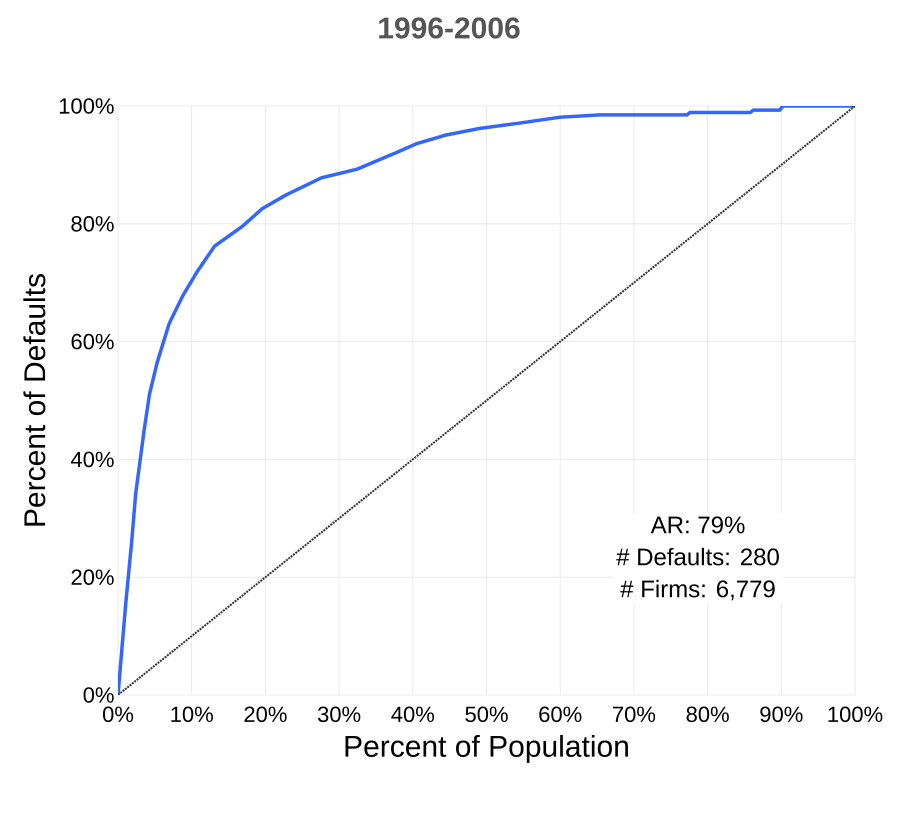 This screenshot has height=821, width=899. Describe the element at coordinates (697, 557) in the screenshot. I see `annotation: # Defaults: 280` at that location.